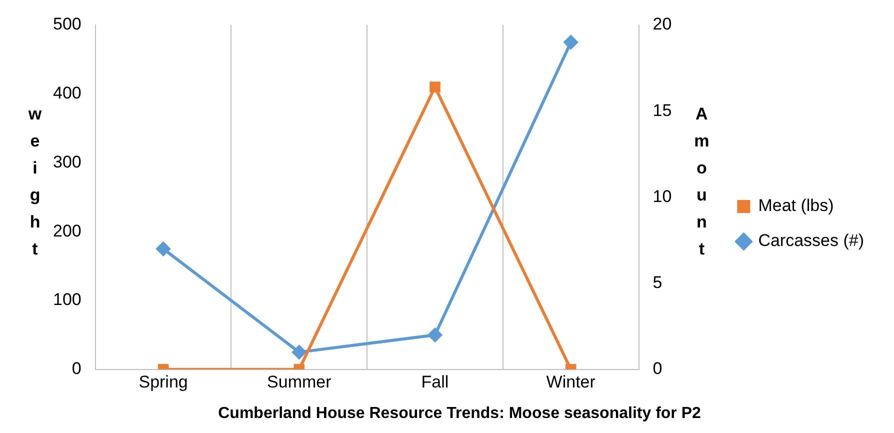 This screenshot has width=894, height=433. Describe the element at coordinates (67, 300) in the screenshot. I see `y-tick-label: 100` at that location.